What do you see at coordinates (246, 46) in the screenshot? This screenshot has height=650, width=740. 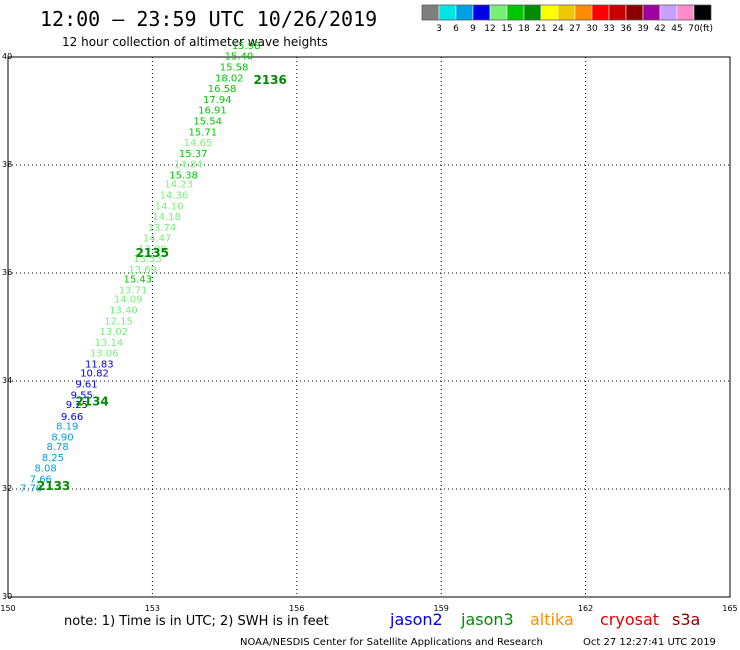 I see `swh-point: 15.98` at bounding box center [246, 46].